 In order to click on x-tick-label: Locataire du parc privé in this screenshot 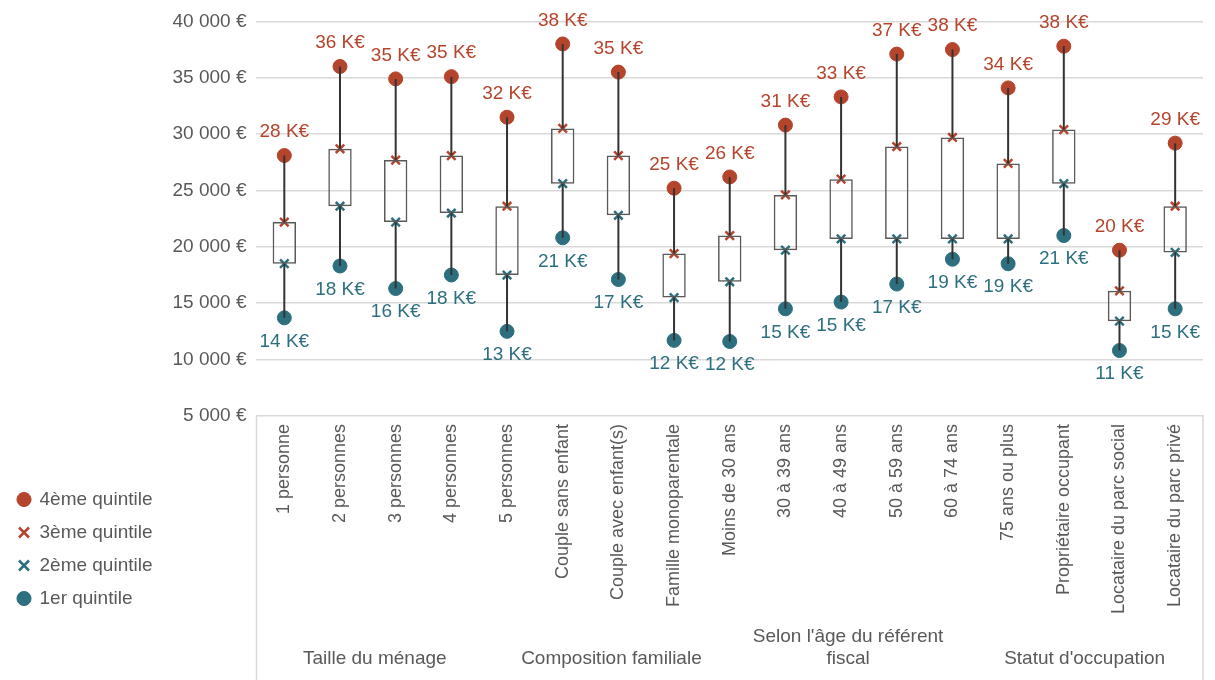, I will do `click(1174, 515)`.